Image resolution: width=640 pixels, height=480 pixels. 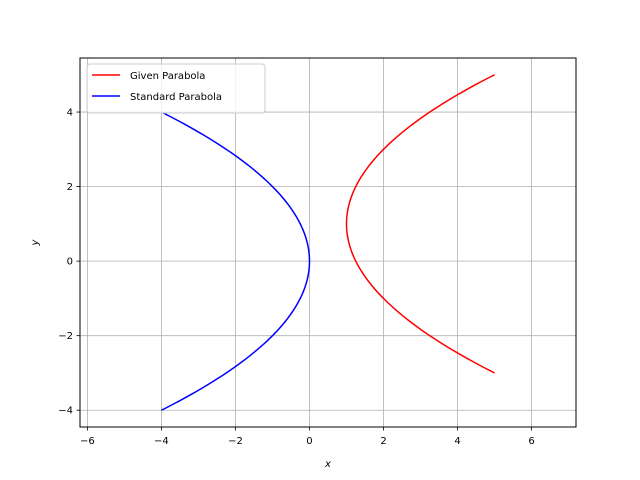 I want to click on y-tick-label: −2, so click(x=65, y=336).